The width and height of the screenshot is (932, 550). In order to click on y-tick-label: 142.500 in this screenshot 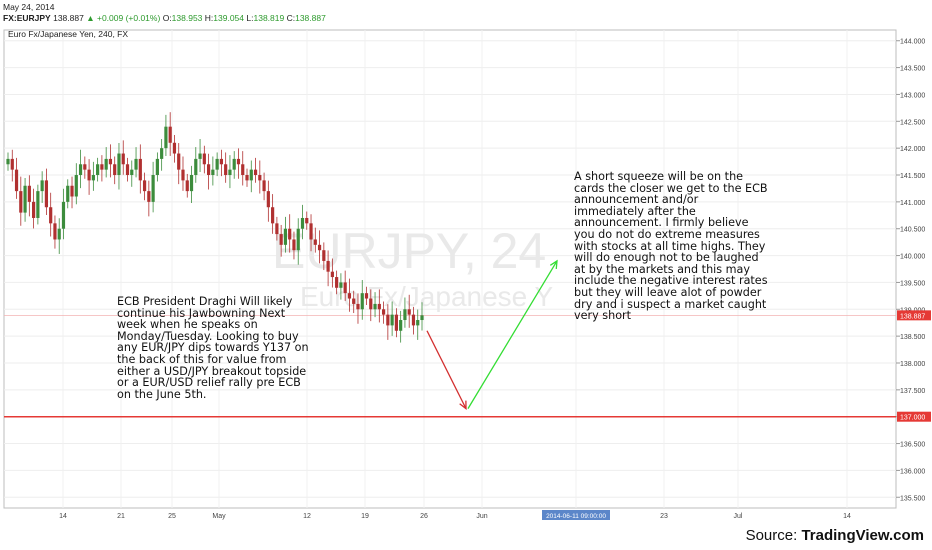, I will do `click(912, 122)`.